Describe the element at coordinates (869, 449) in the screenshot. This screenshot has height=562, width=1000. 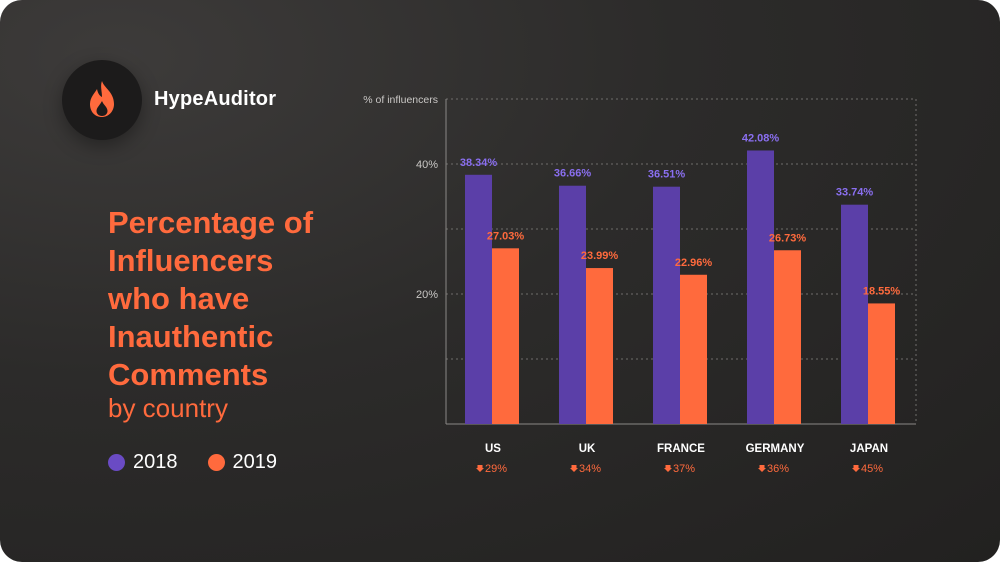
I see `x-tick-label: JAPAN` at that location.